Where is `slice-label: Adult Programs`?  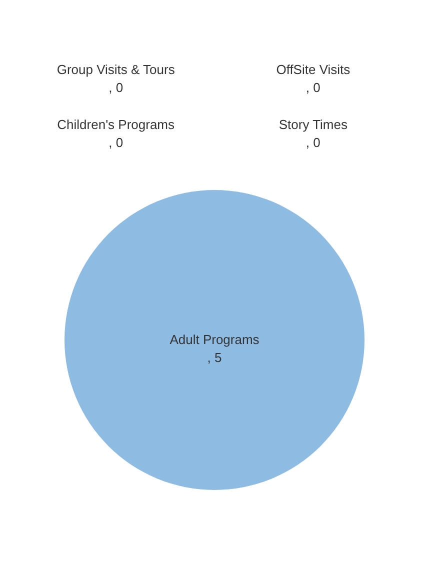
slice-label: Adult Programs is located at coordinates (215, 339).